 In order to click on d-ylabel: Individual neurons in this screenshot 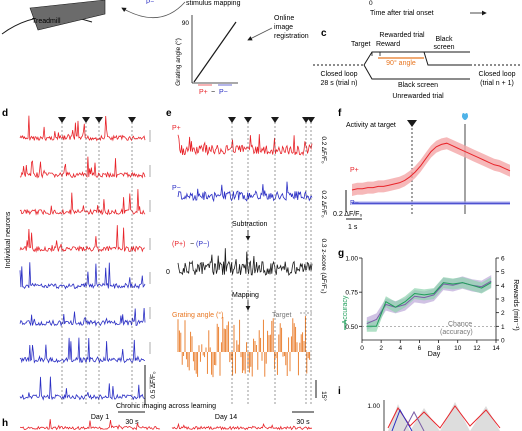, I will do `click(8, 239)`.